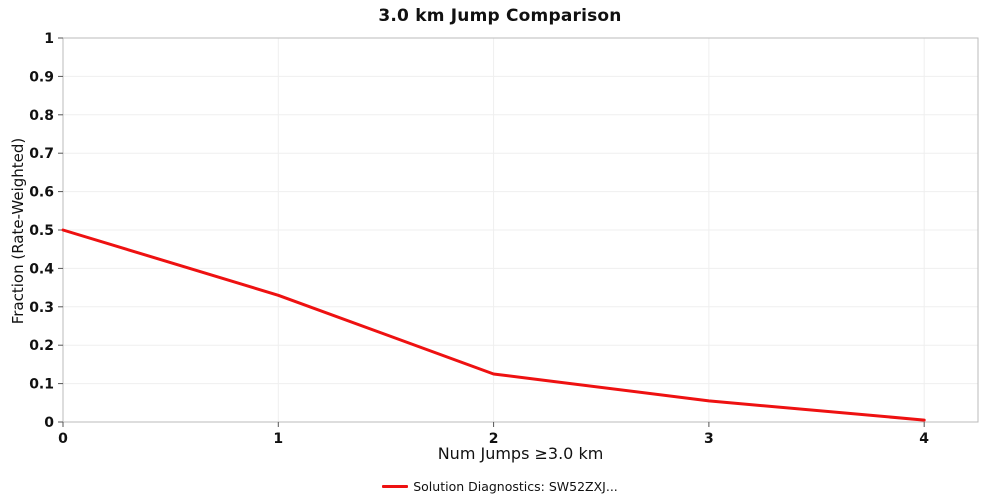 This screenshot has height=500, width=1000. I want to click on chart-title: 3.0 km Jump Comparison, so click(500, 16).